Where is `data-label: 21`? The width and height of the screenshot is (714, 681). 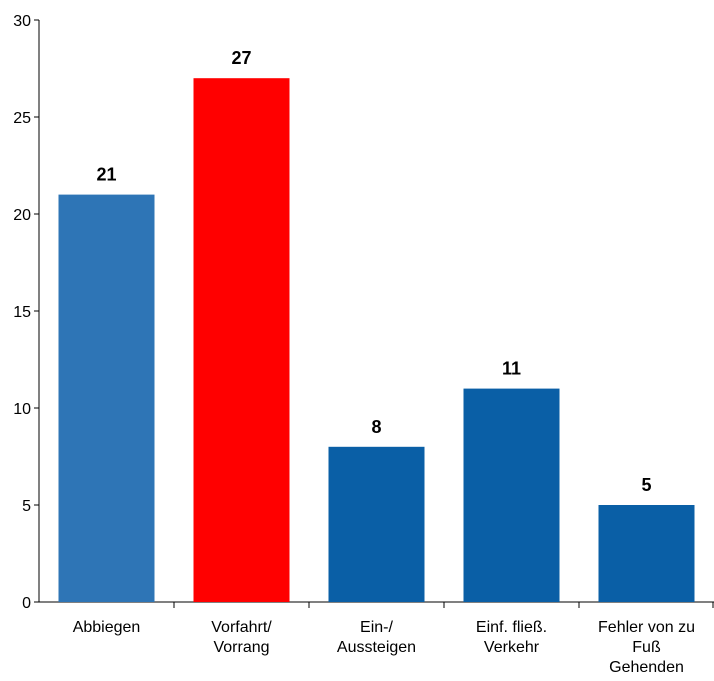 data-label: 21 is located at coordinates (106, 175).